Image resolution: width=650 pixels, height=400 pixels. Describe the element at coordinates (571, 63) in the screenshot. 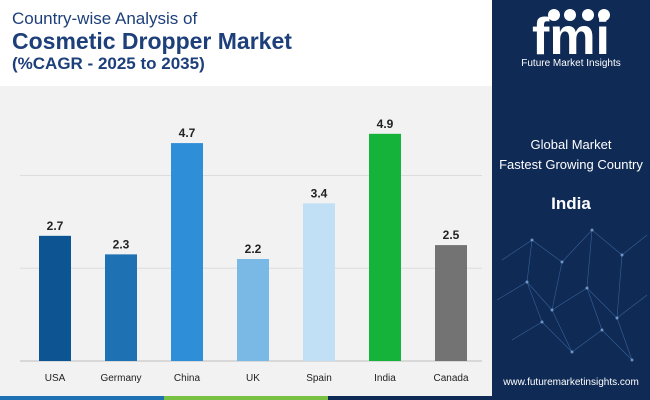

I see `logo-subtitle: Future Market Insights` at that location.